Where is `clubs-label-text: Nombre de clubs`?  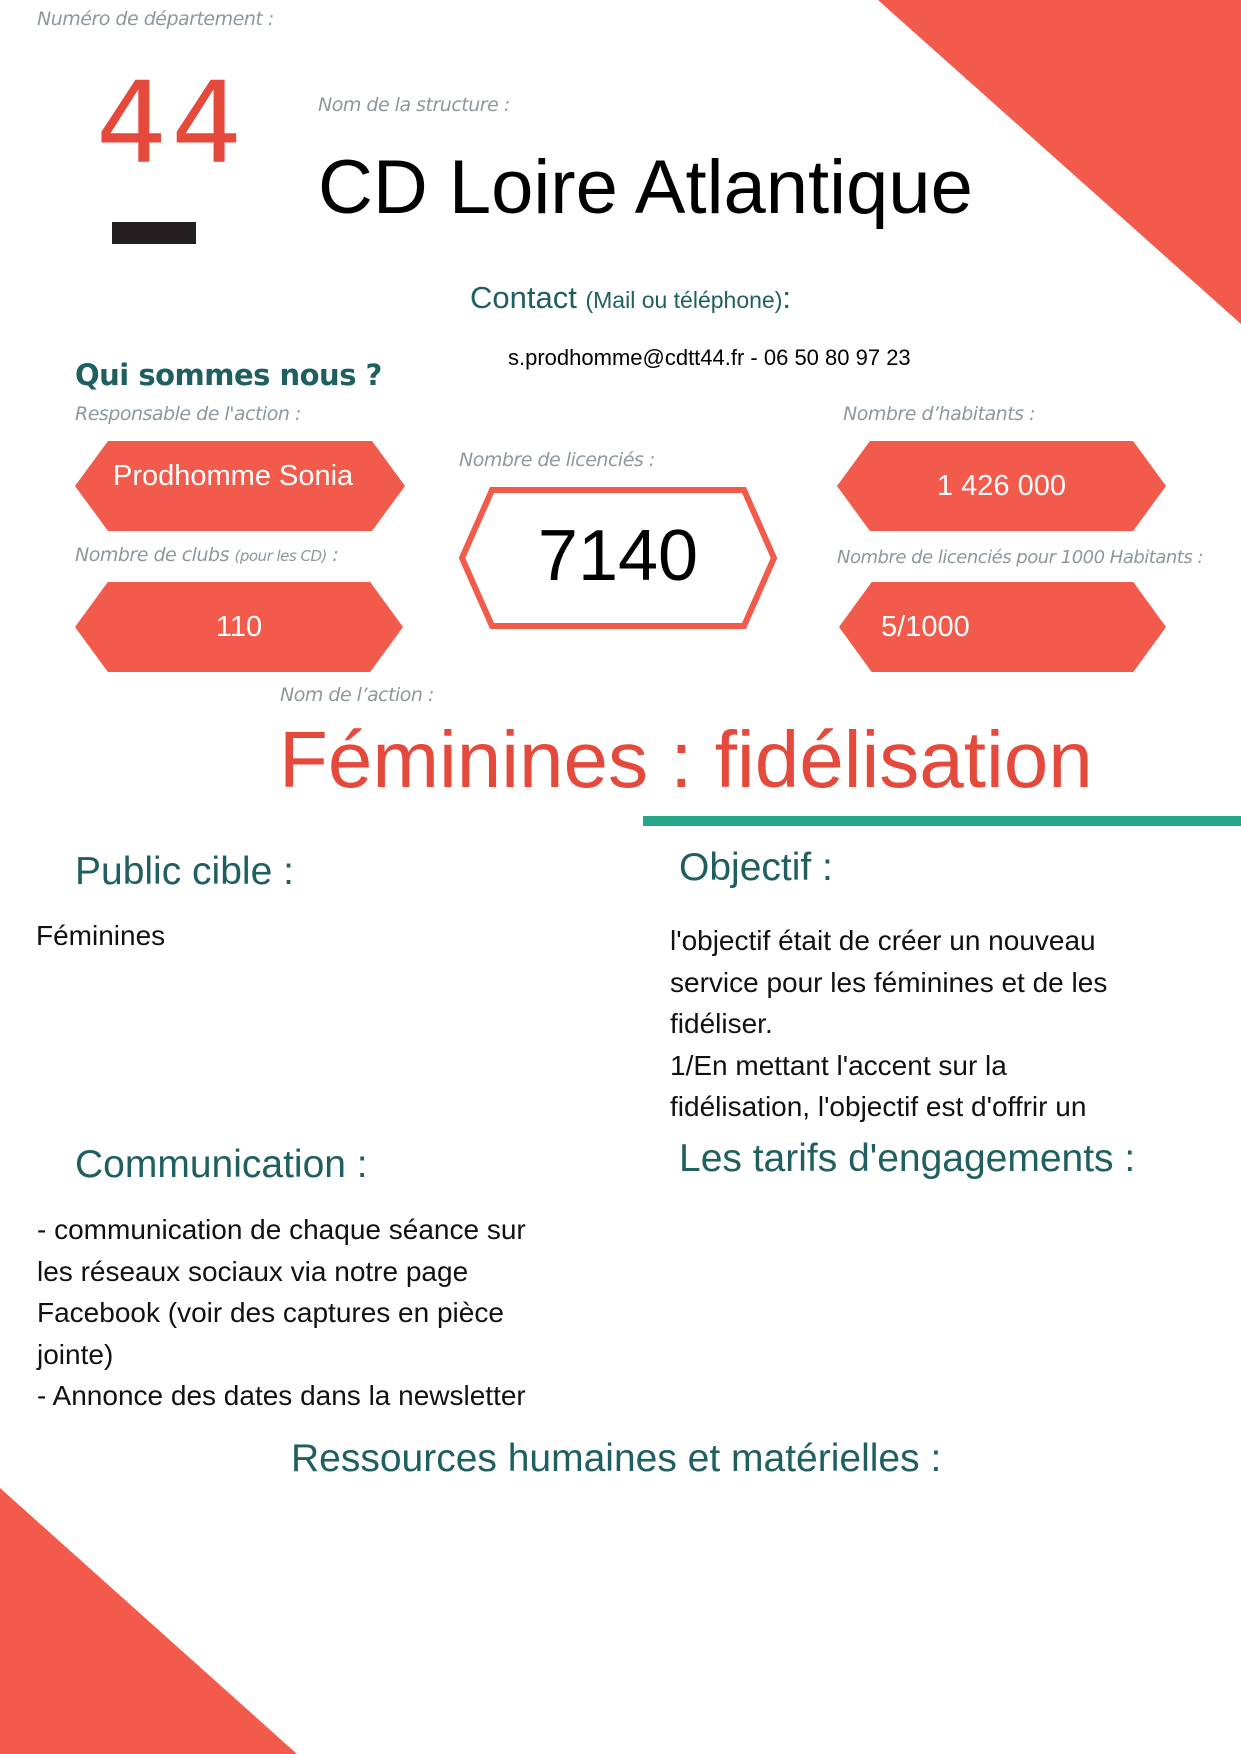
clubs-label-text: Nombre de clubs is located at coordinates (152, 555).